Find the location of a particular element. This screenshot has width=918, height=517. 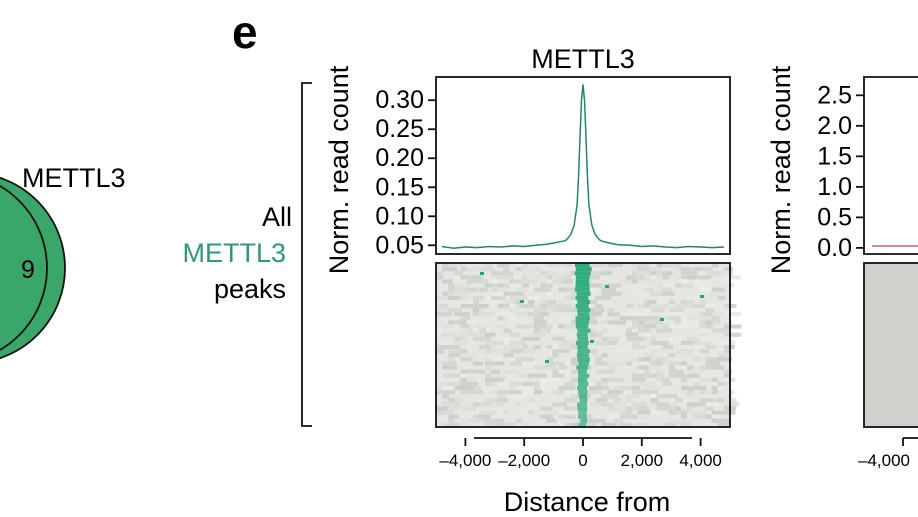

y-tick-label: 0.20 is located at coordinates (399, 158).